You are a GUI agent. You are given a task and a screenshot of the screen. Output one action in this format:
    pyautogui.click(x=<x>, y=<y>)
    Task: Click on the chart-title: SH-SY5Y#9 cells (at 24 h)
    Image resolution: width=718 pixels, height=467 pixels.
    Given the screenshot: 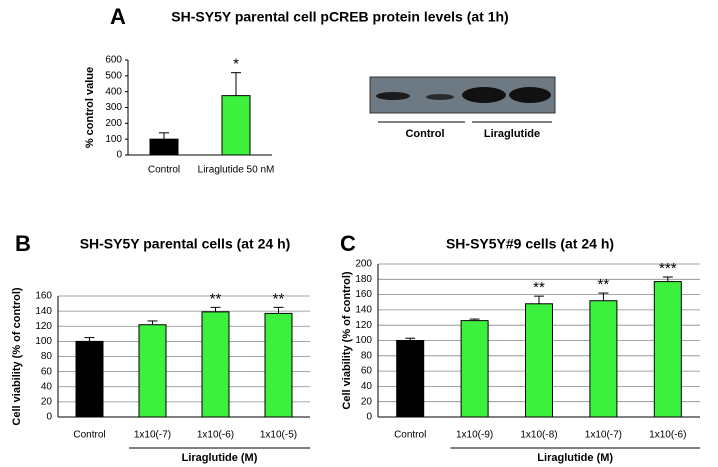 What is the action you would take?
    pyautogui.click(x=530, y=244)
    